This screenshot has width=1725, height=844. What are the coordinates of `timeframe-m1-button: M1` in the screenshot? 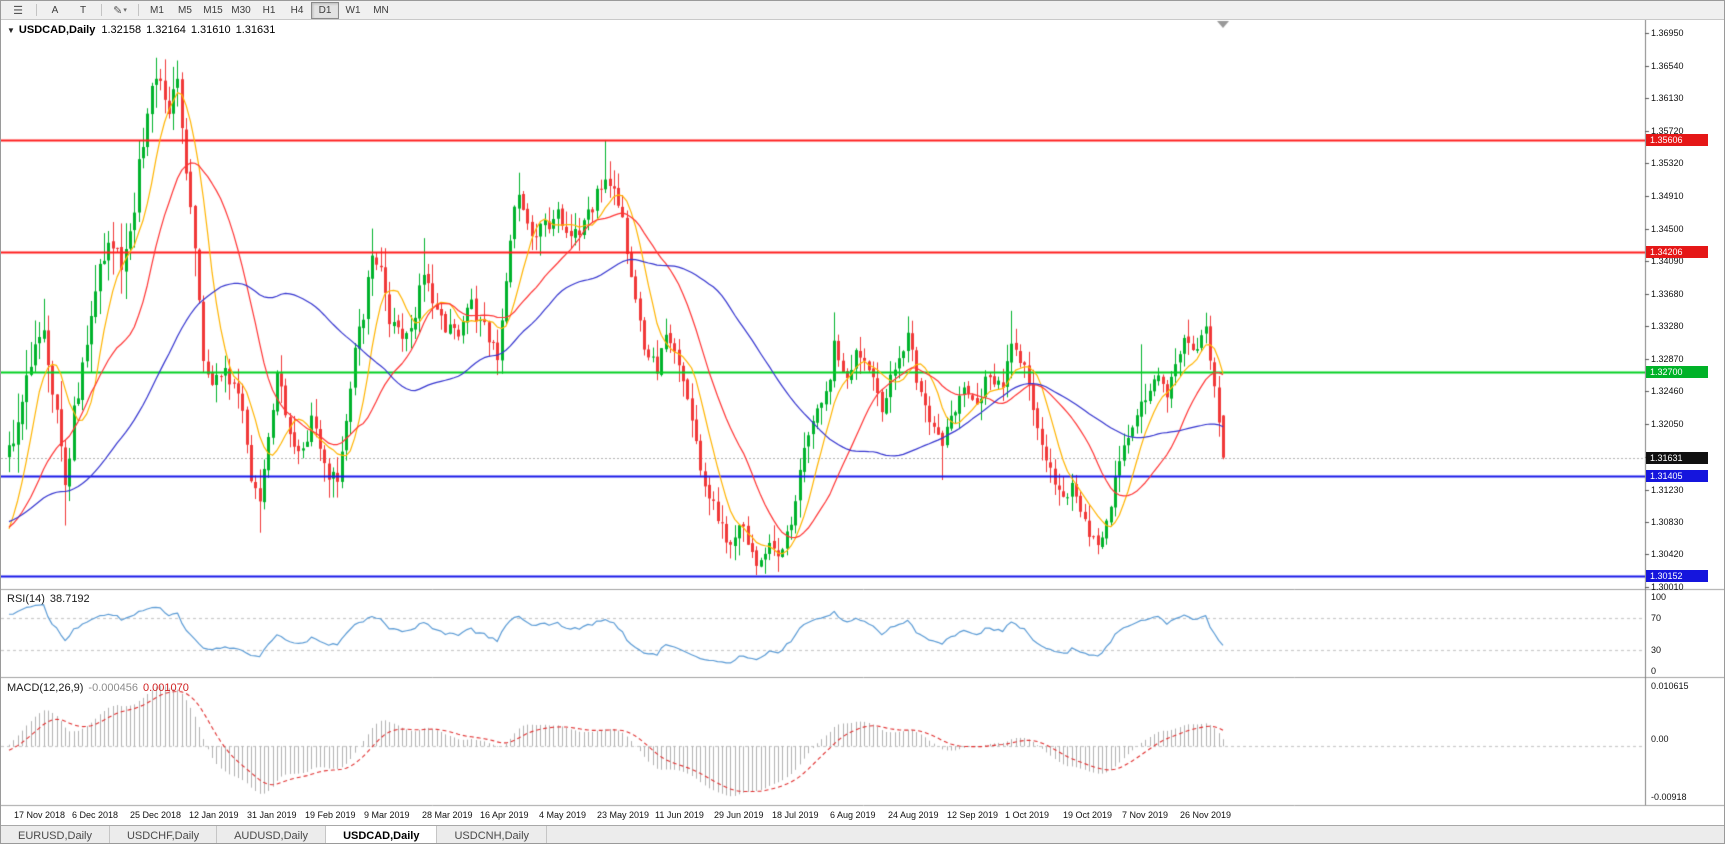 It's located at (157, 10).